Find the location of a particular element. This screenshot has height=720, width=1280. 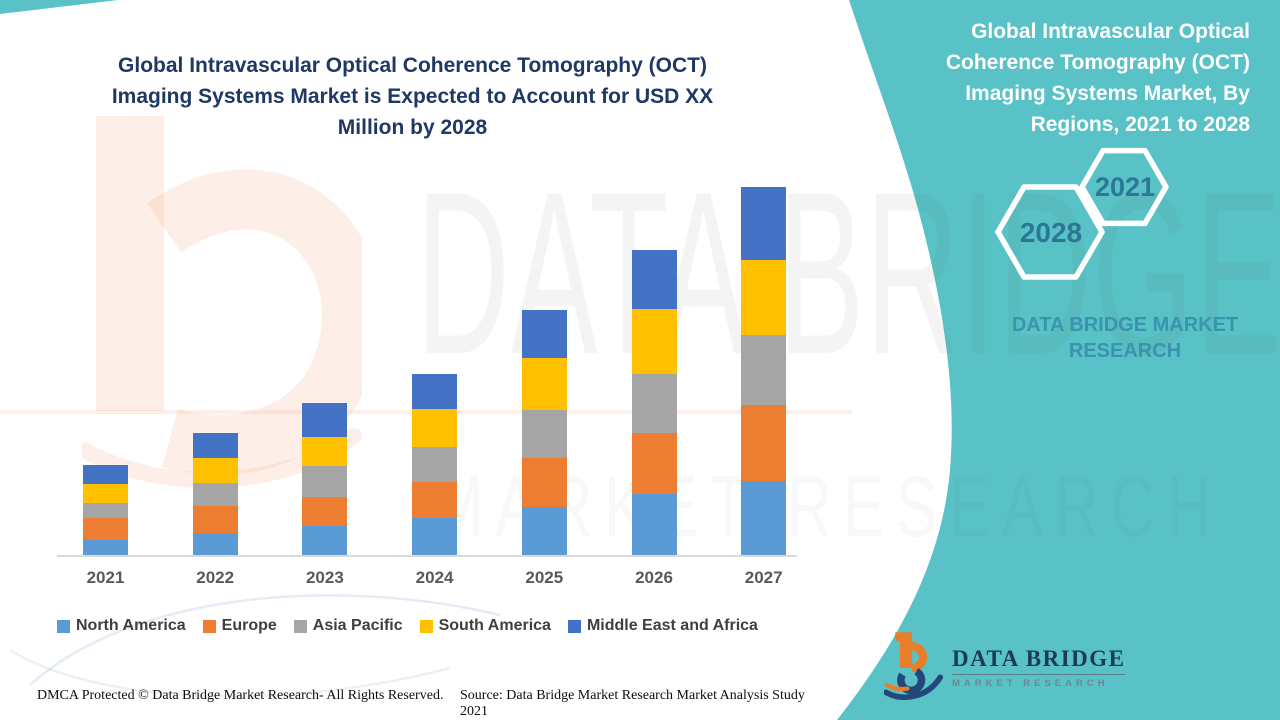

bar-2025 is located at coordinates (544, 432).